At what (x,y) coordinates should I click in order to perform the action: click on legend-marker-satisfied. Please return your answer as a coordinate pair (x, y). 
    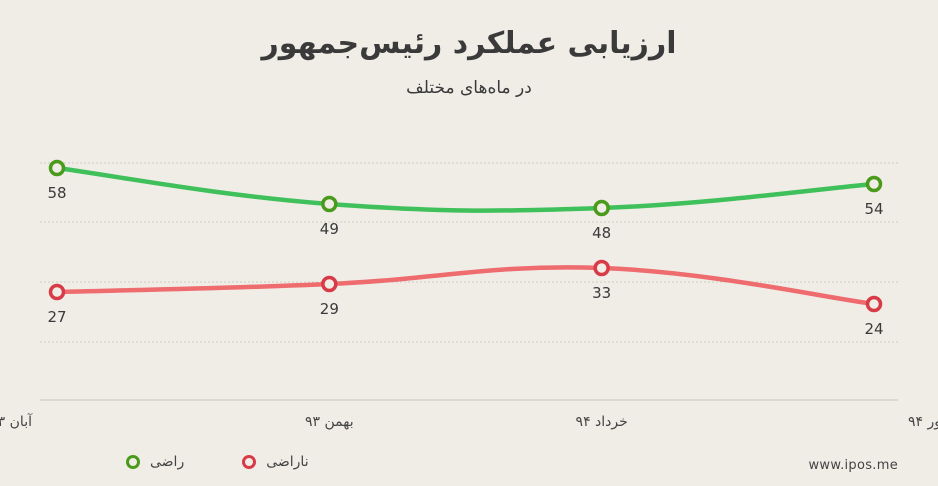
    Looking at the image, I should click on (133, 462).